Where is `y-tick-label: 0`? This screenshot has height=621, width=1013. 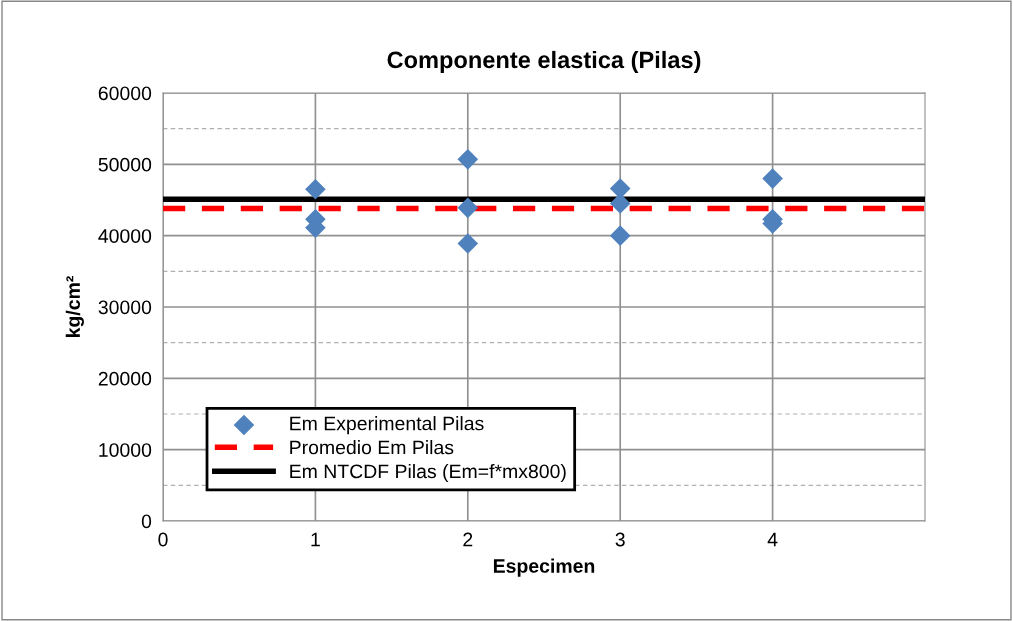
y-tick-label: 0 is located at coordinates (146, 521).